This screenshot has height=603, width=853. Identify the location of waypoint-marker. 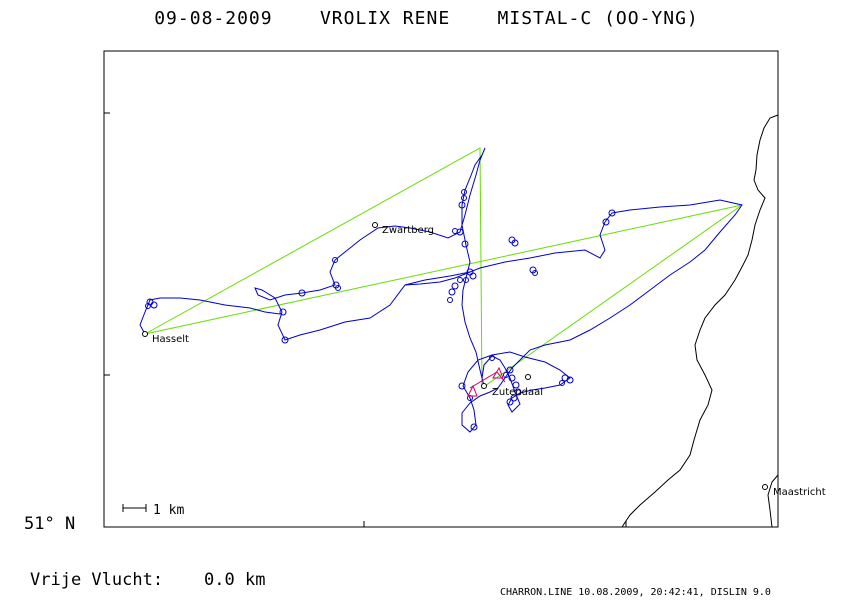
(528, 377).